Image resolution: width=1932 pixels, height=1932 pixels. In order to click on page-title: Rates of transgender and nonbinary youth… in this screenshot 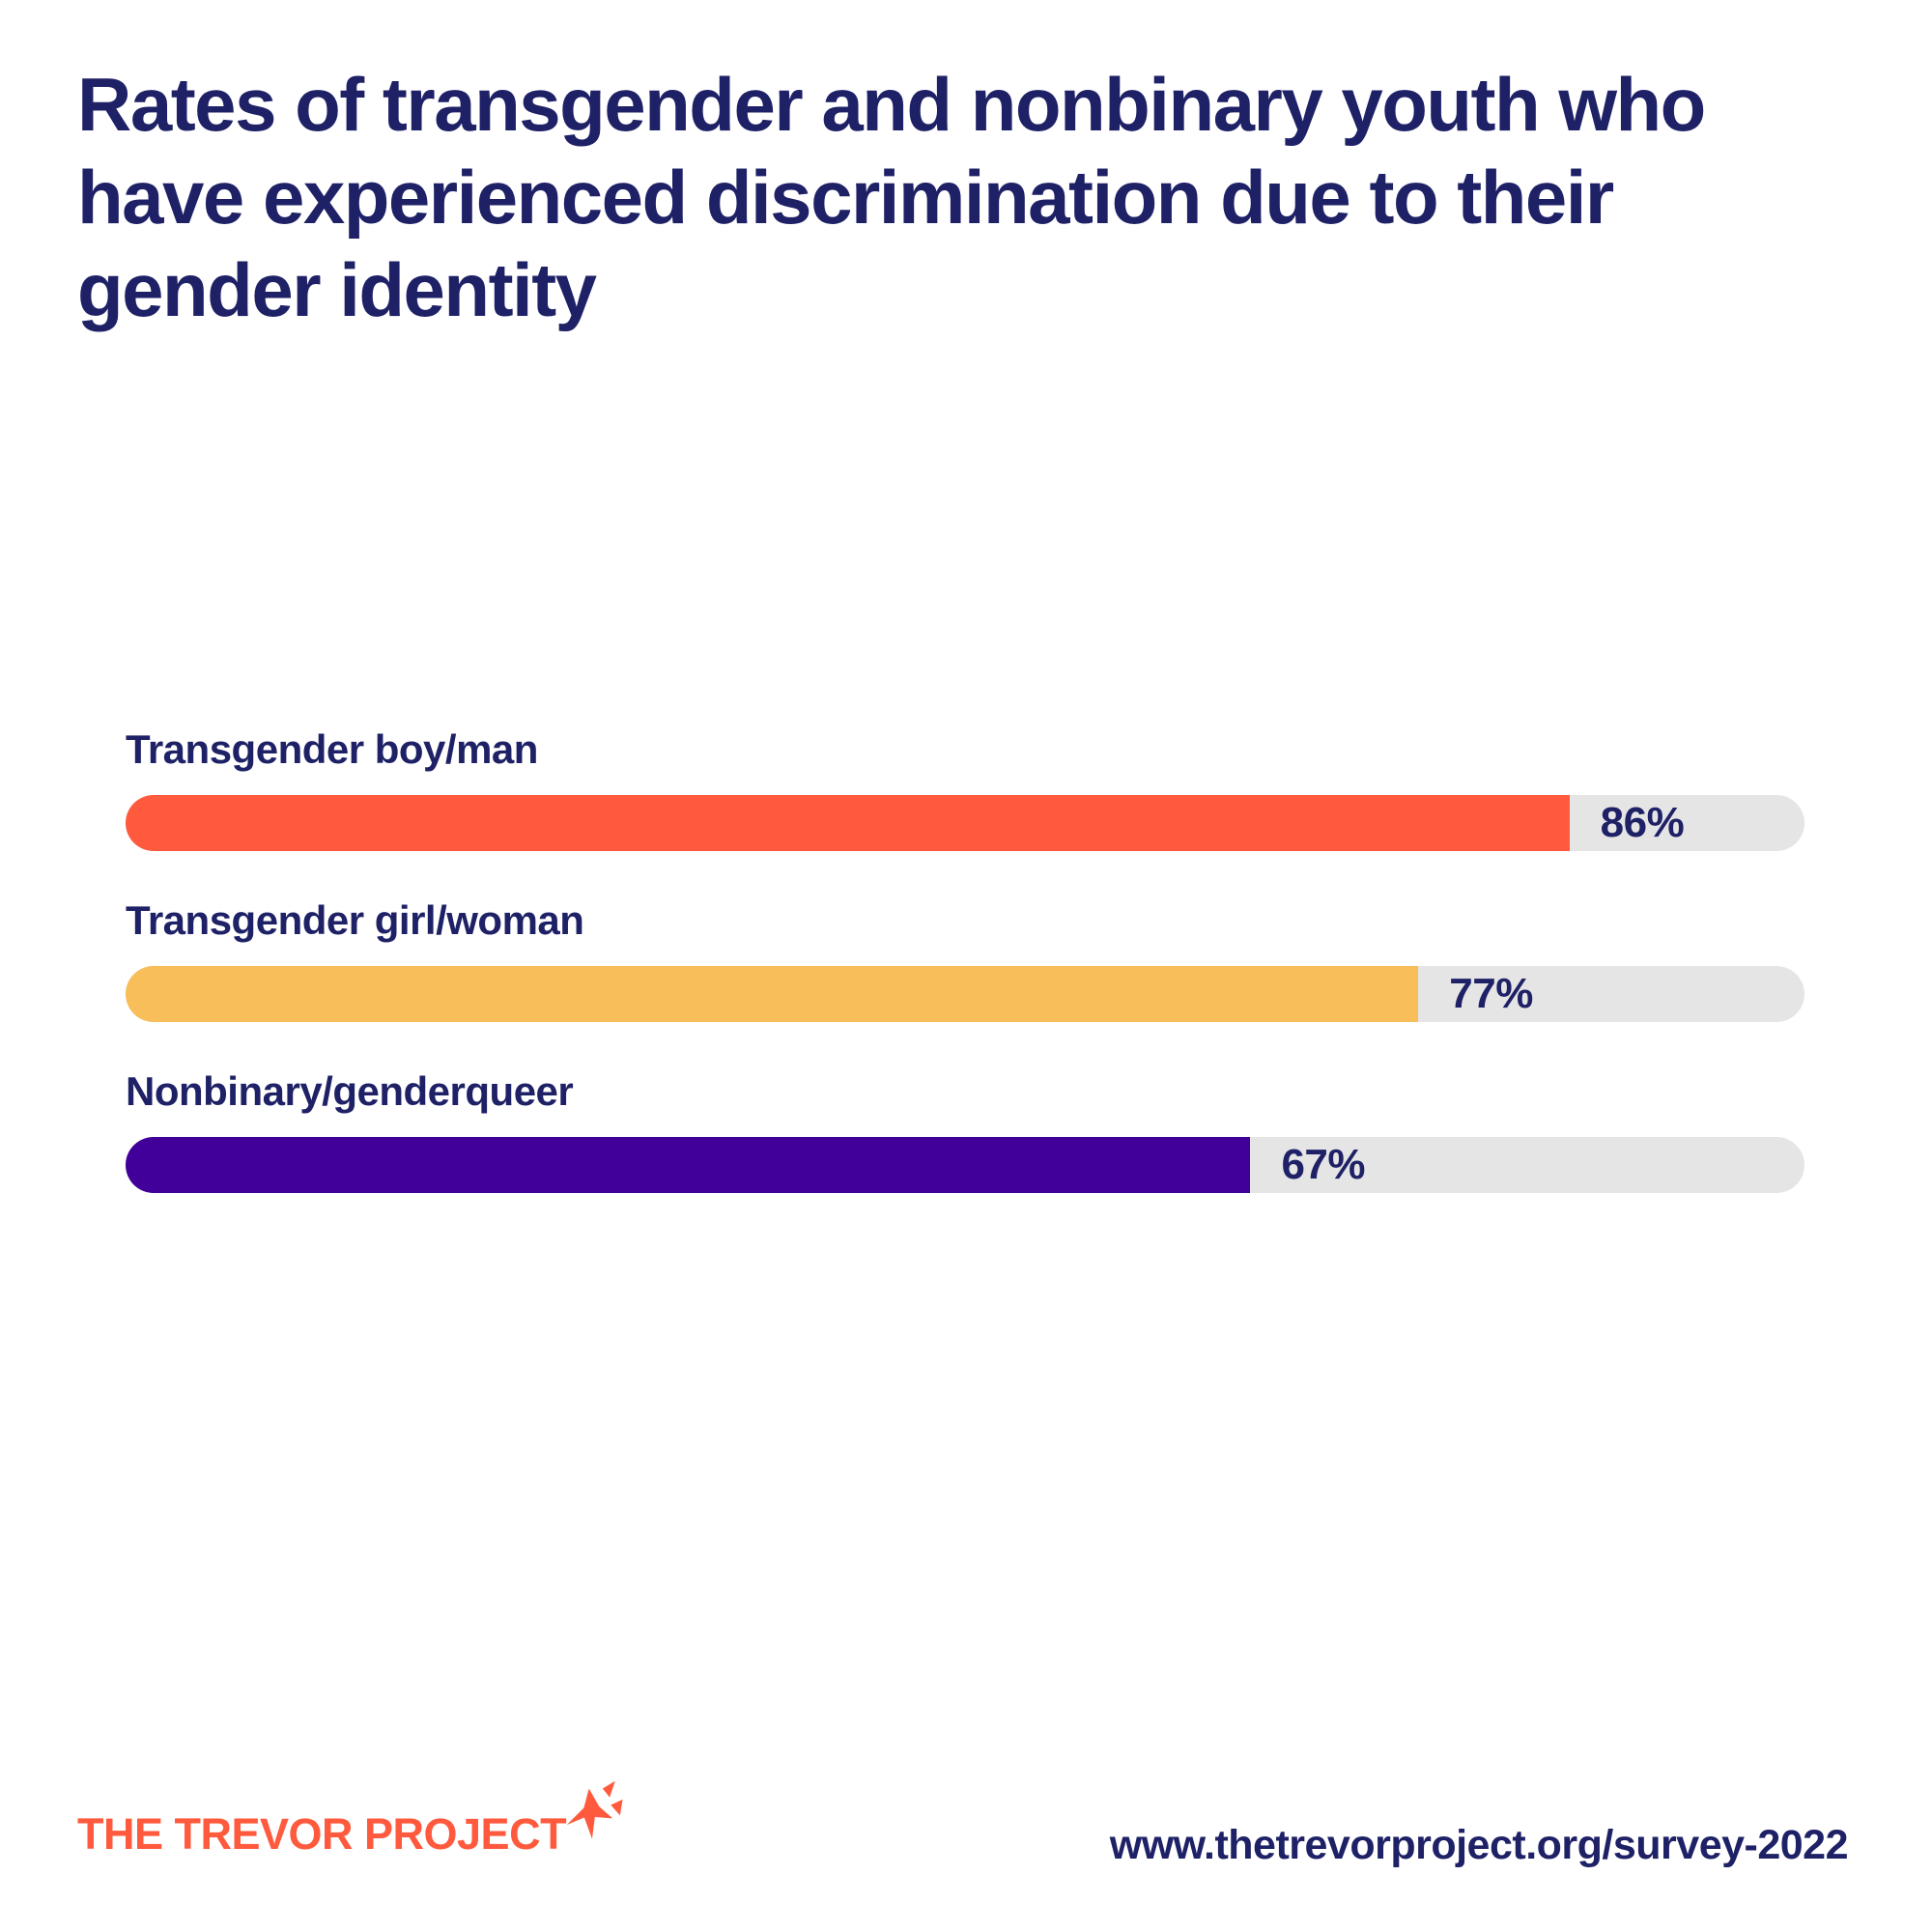, I will do `click(891, 197)`.